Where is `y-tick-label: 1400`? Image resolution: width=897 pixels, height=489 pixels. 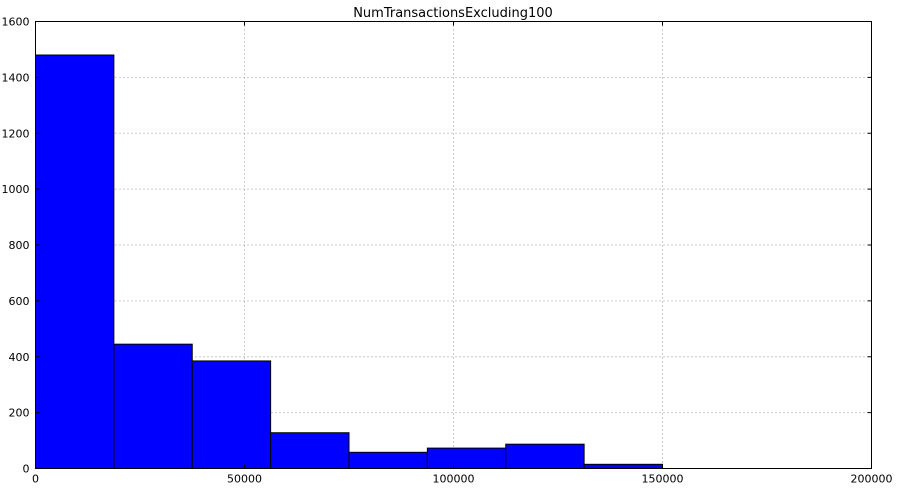 y-tick-label: 1400 is located at coordinates (16, 77).